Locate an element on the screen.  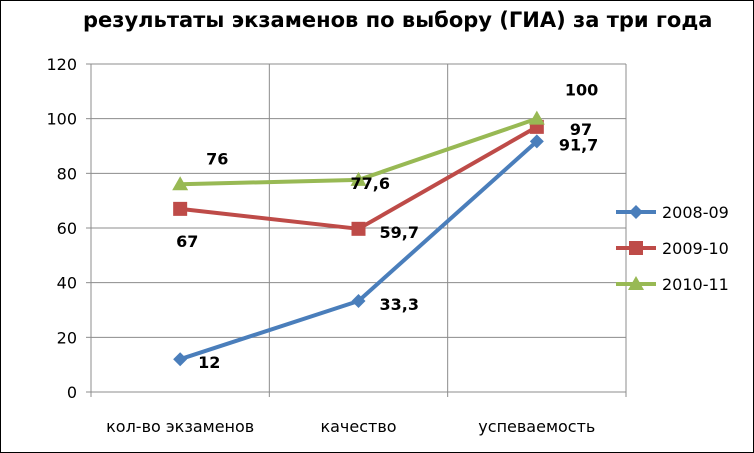
data-label-2008-09: 33,3 is located at coordinates (399, 304).